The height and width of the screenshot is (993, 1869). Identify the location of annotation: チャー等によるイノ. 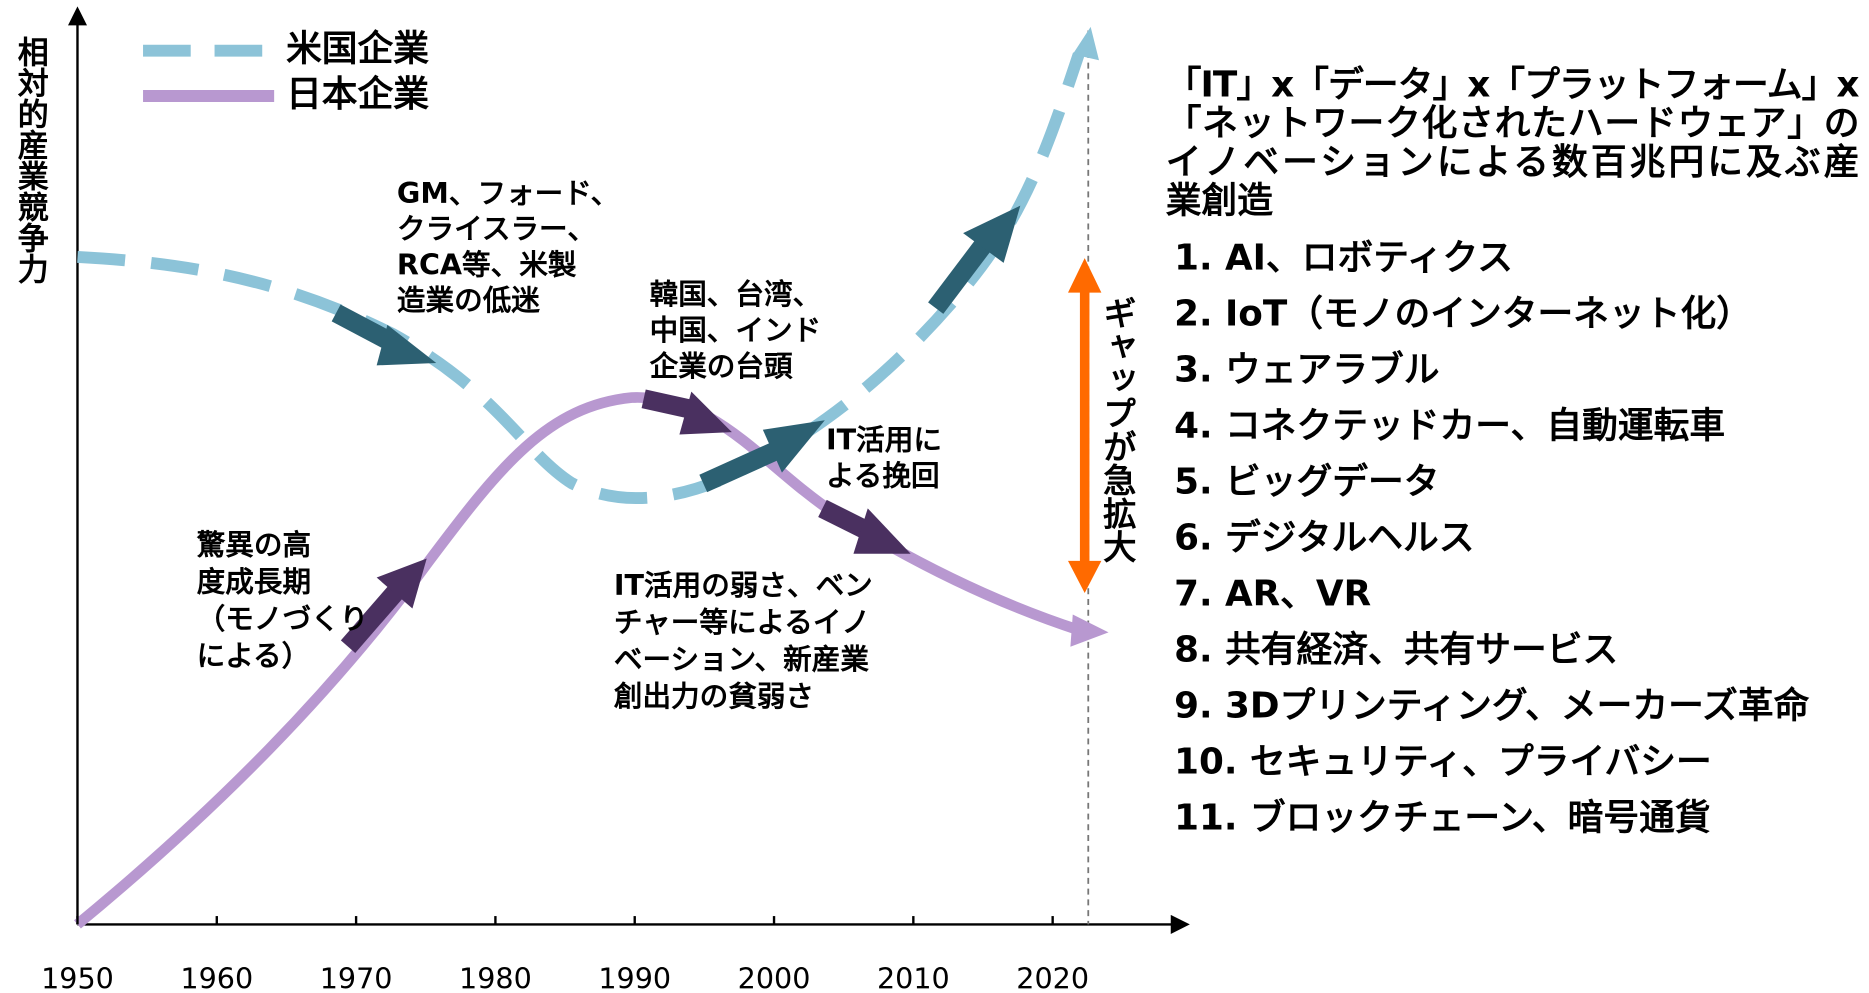
(742, 622).